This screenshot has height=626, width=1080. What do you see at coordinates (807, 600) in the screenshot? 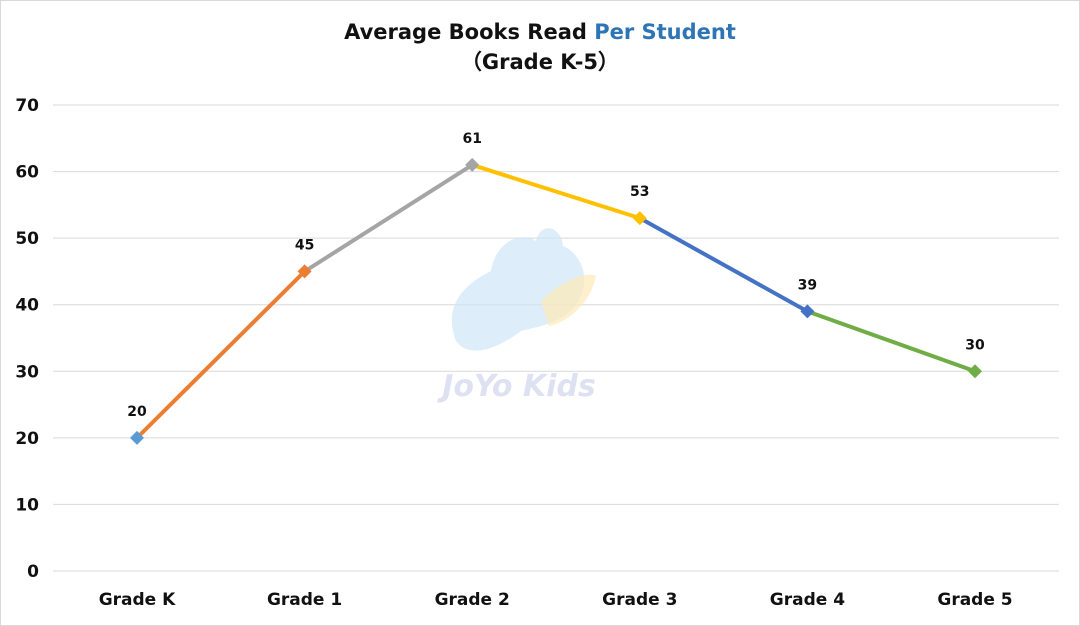
I see `x-tick-label: Grade 4` at bounding box center [807, 600].